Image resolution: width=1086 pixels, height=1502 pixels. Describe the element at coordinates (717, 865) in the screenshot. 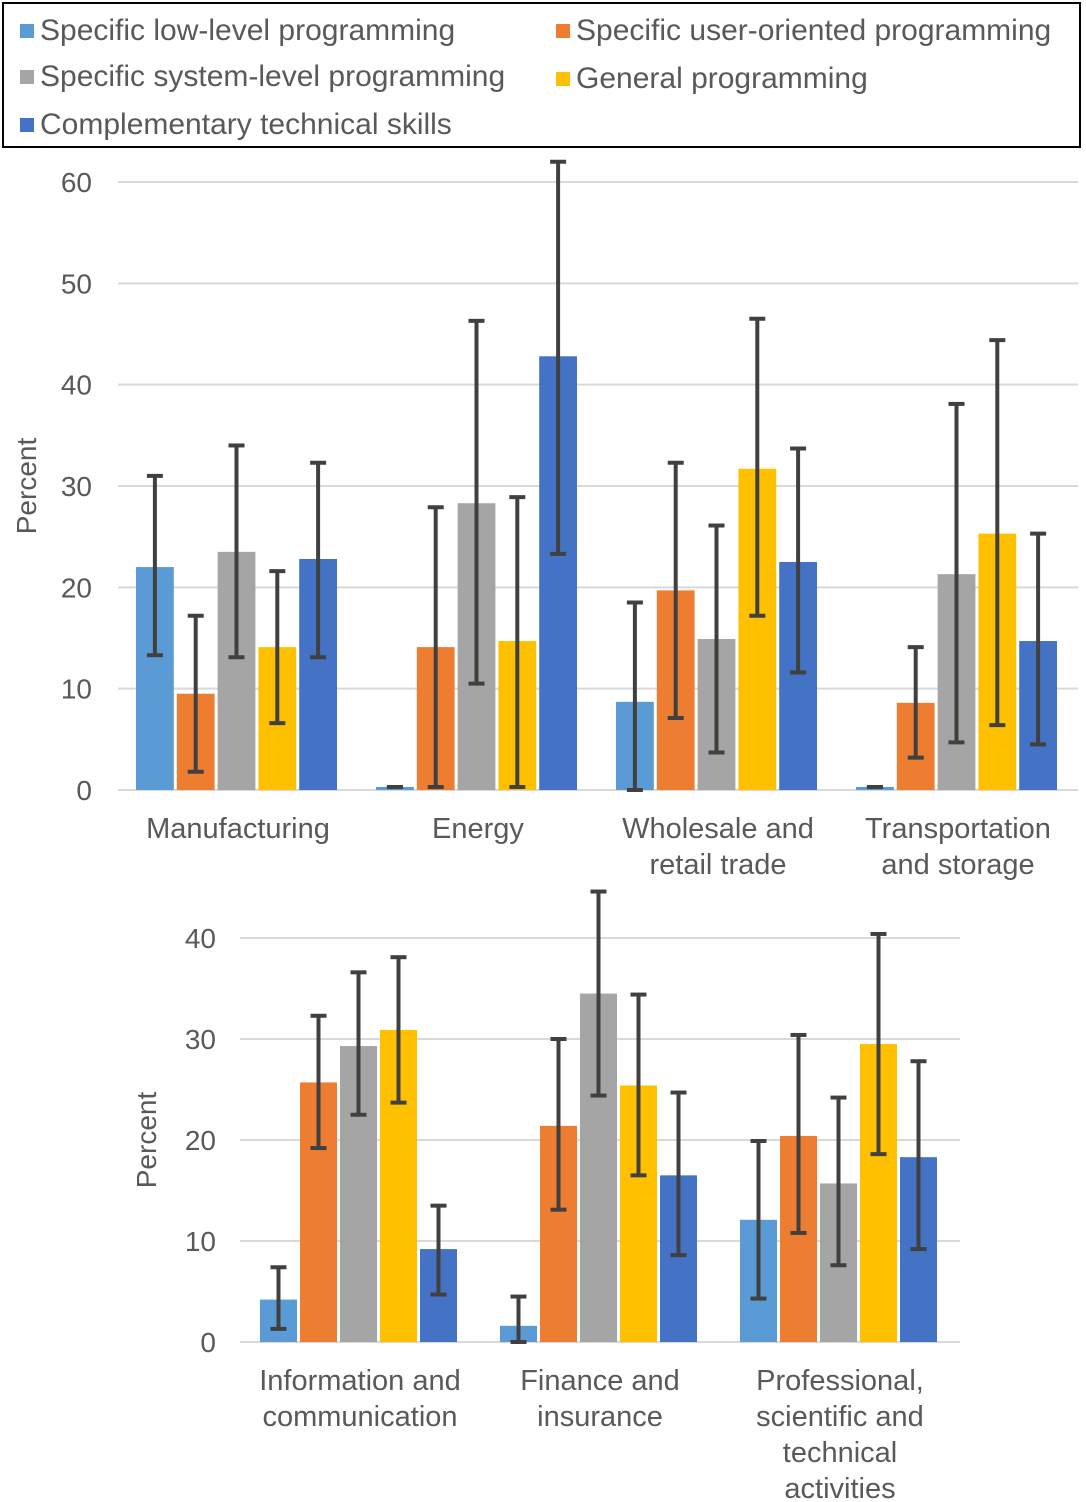

I see `category-label-line: retail trade` at that location.